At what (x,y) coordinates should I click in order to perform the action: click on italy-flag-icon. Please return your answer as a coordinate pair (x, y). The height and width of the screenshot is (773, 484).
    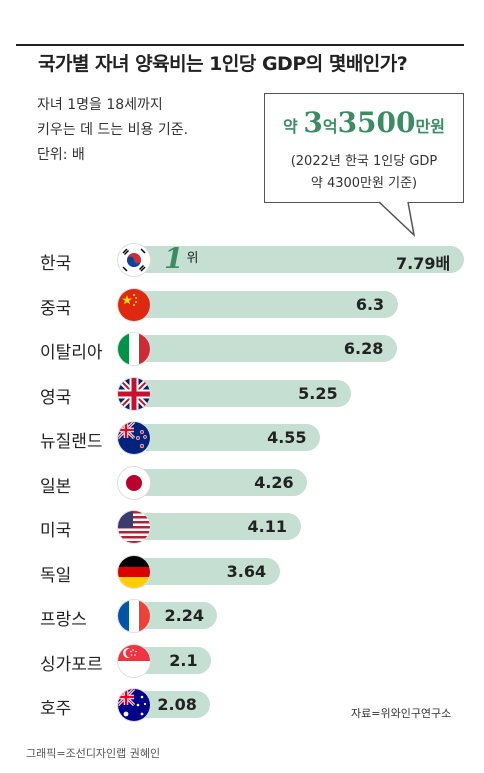
    Looking at the image, I should click on (134, 349).